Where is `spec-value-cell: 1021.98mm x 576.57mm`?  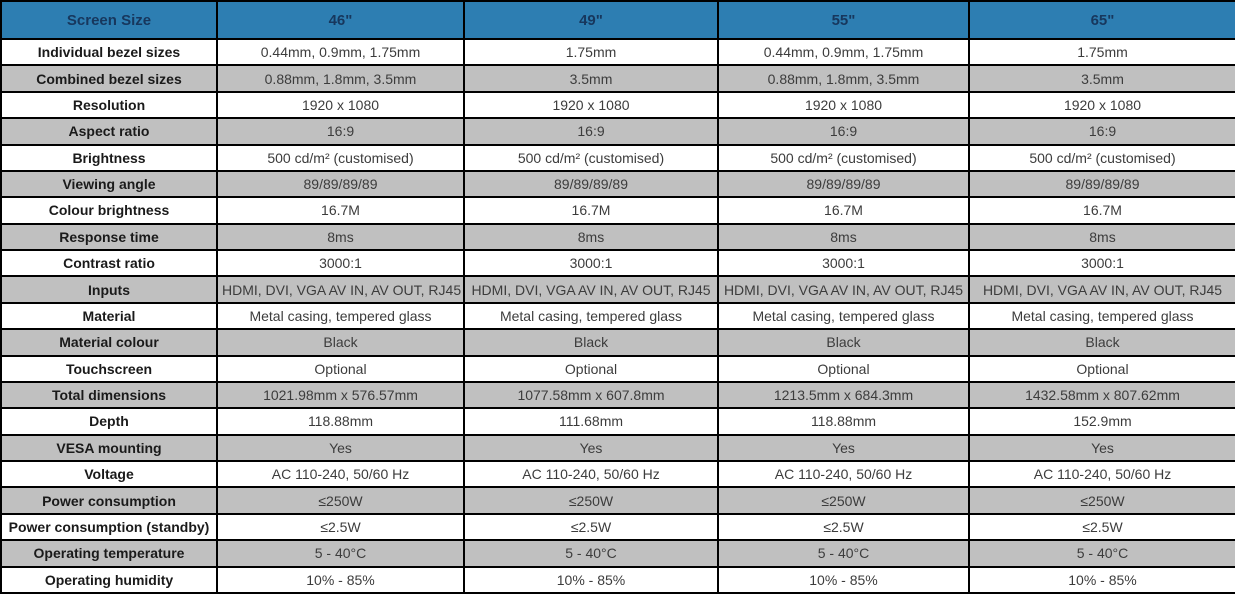
spec-value-cell: 1021.98mm x 576.57mm is located at coordinates (340, 395).